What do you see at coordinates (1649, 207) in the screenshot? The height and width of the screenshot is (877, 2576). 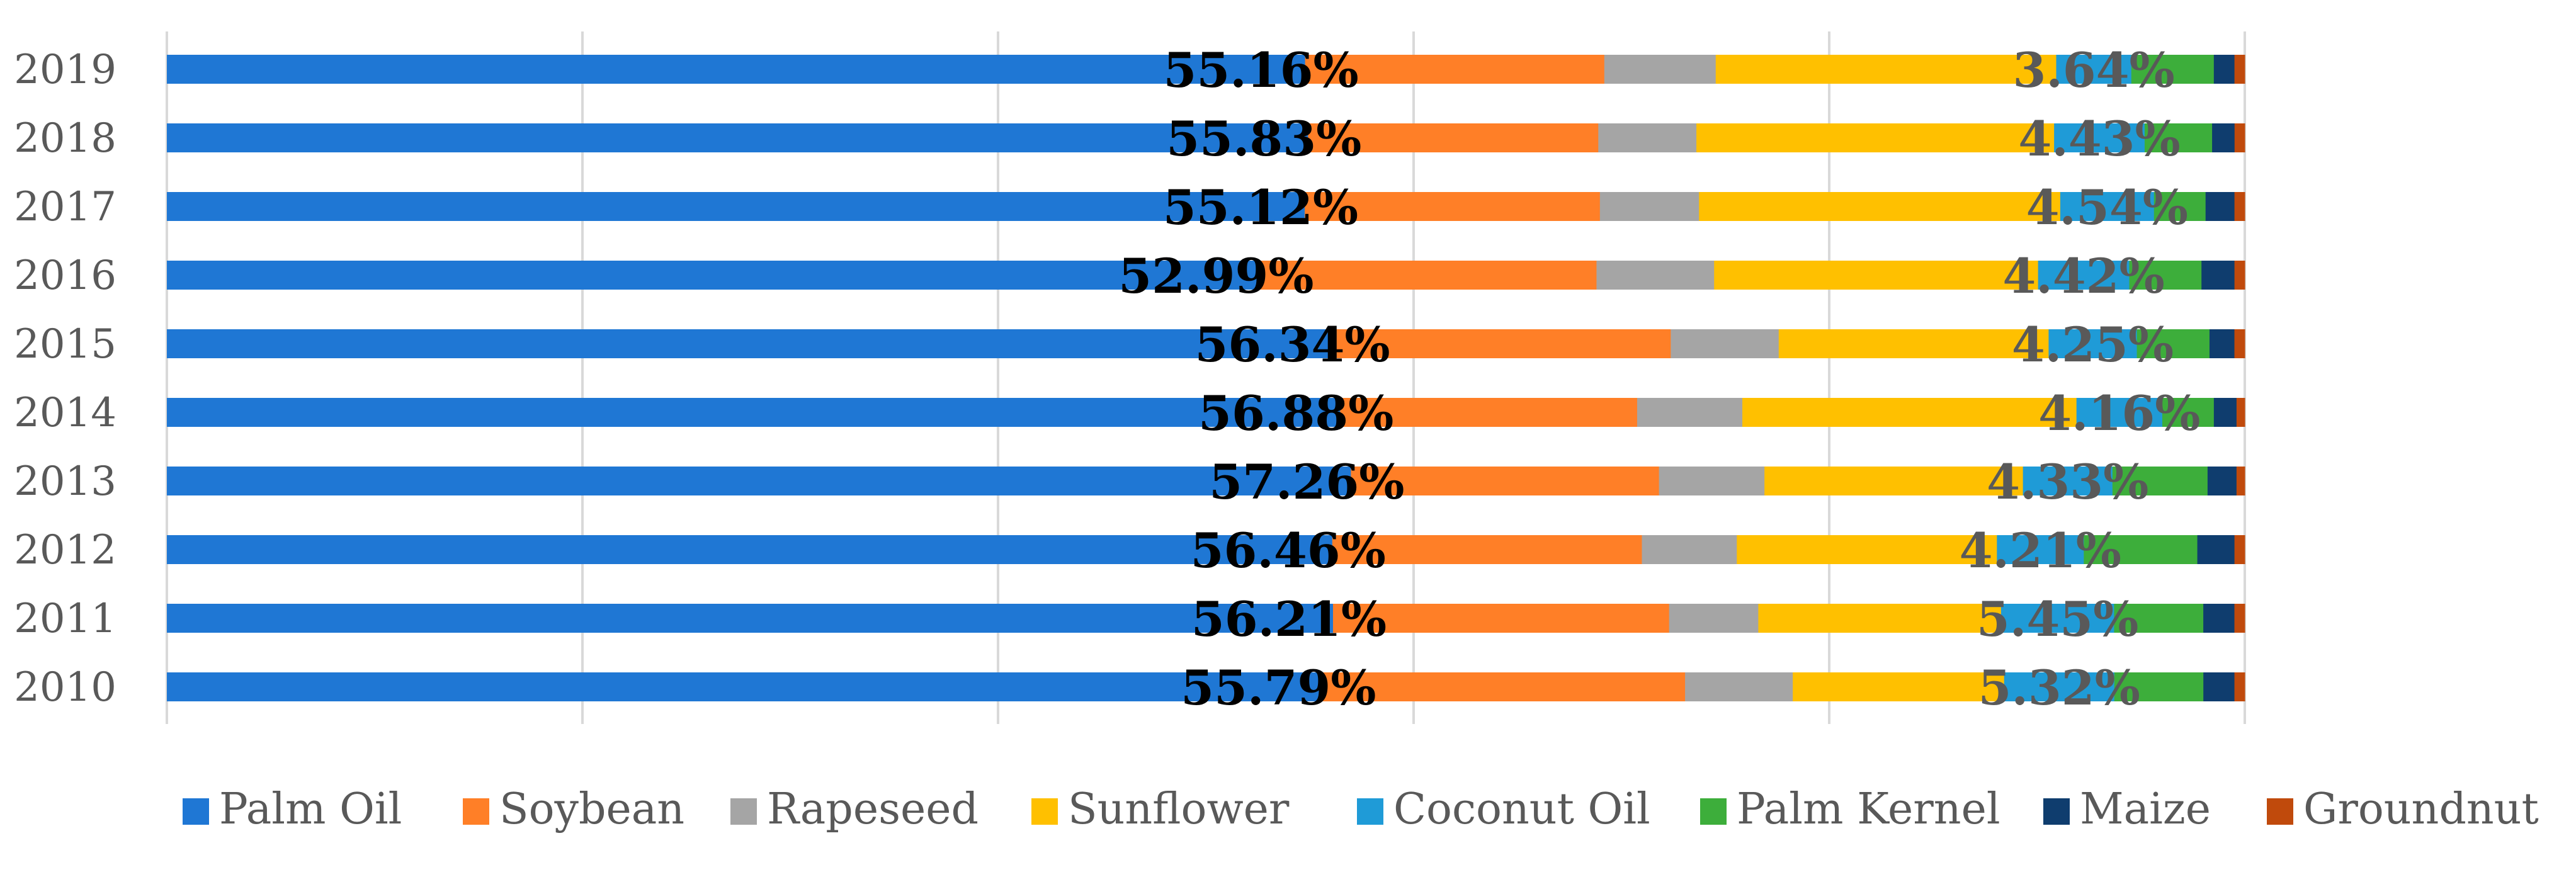 I see `bar-rapeseed-2017` at bounding box center [1649, 207].